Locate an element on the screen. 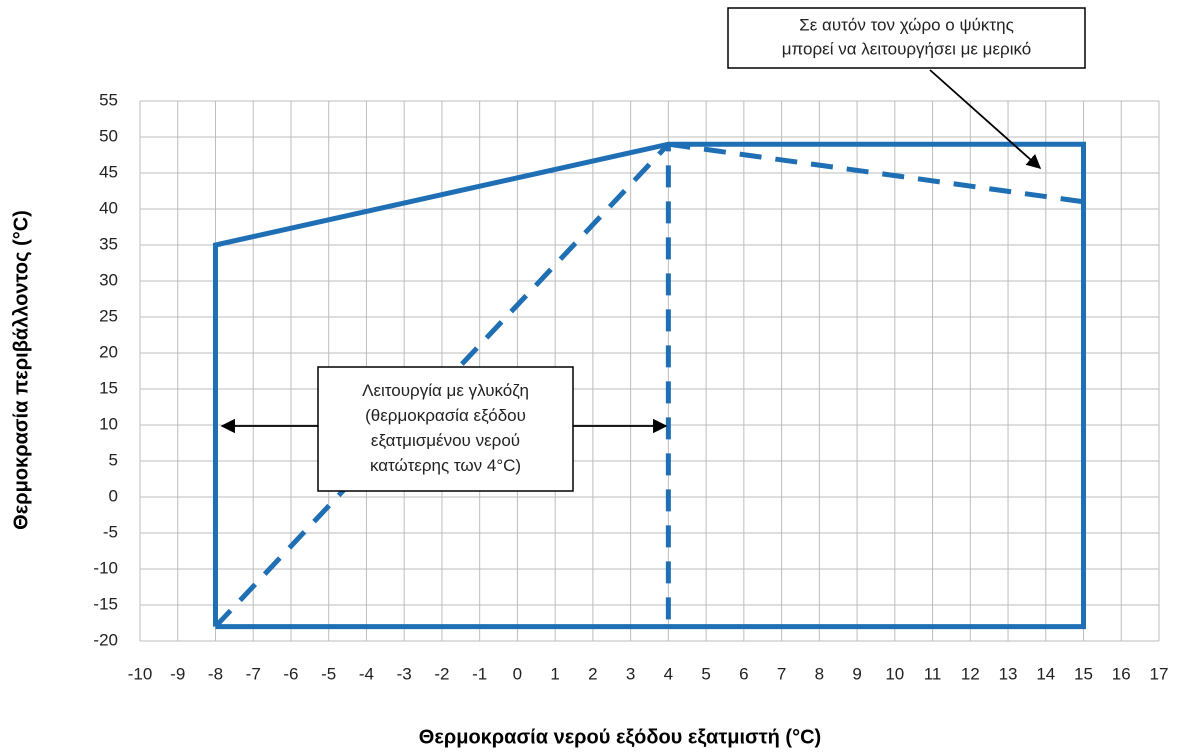  y-tick-label: 15 is located at coordinates (108, 387).